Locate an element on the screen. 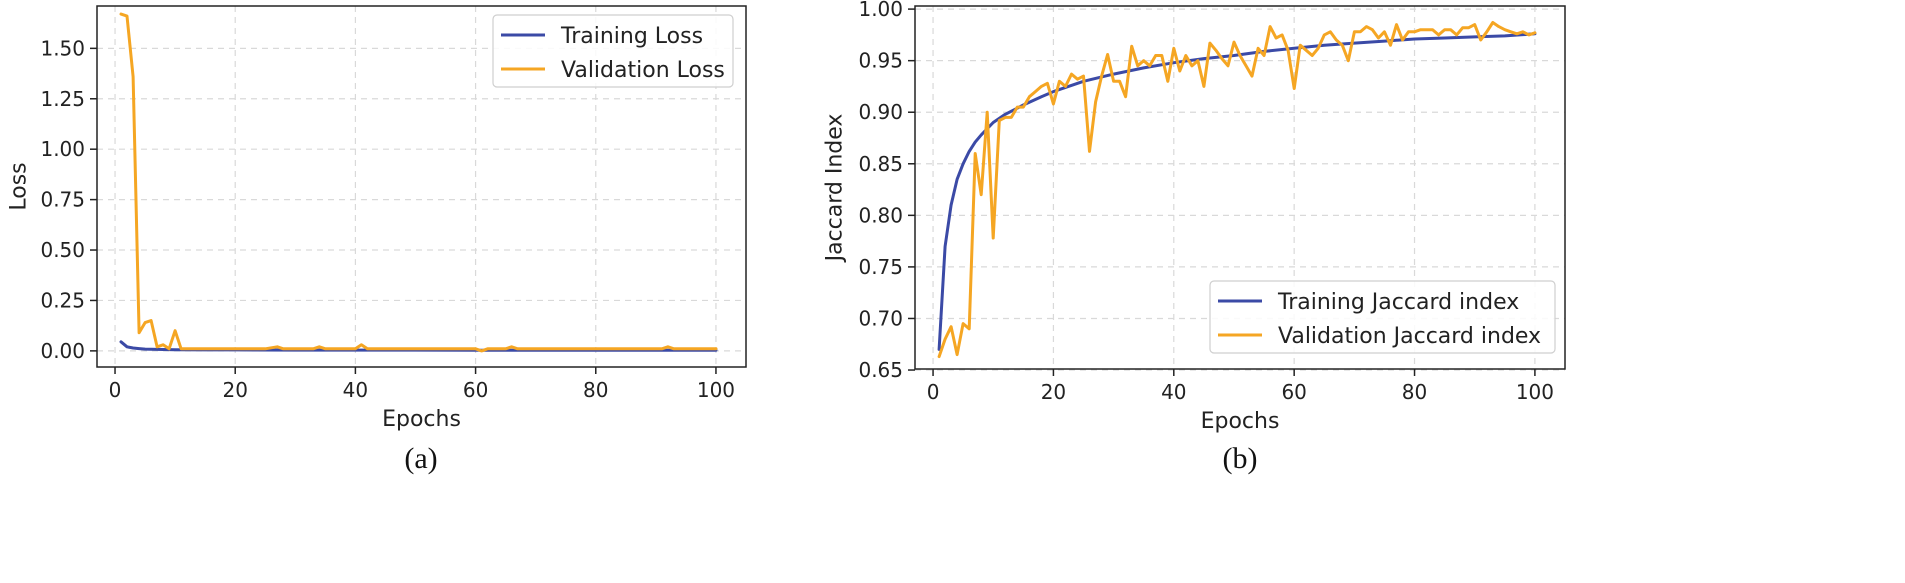 The height and width of the screenshot is (583, 1905). legend-label: Validation Loss is located at coordinates (643, 70).